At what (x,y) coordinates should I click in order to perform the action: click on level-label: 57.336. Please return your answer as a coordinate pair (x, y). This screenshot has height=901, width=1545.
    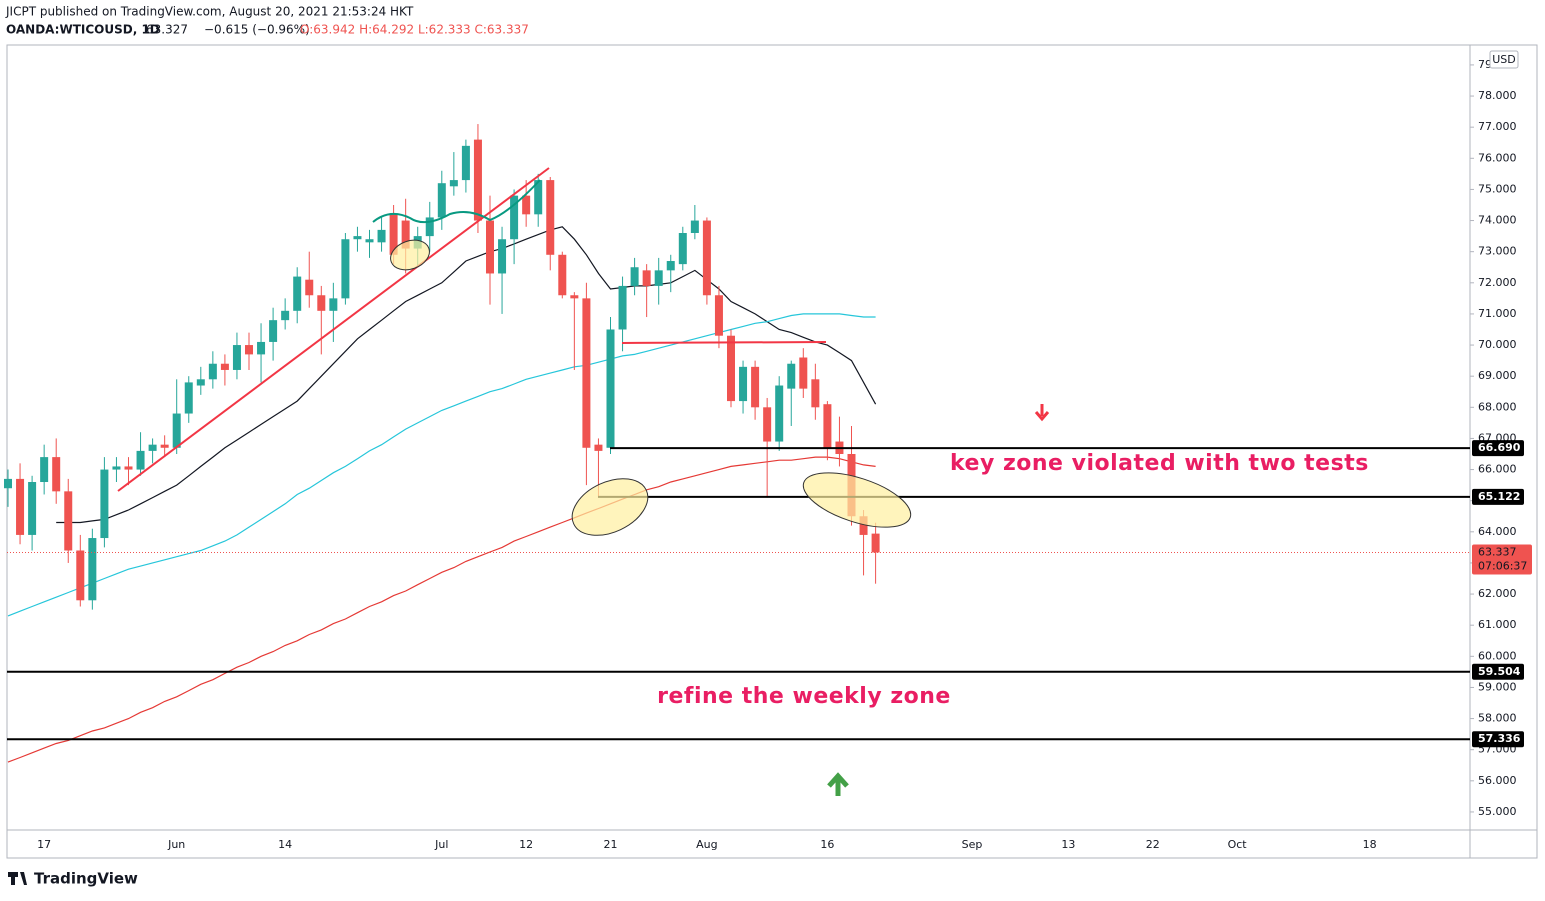
    Looking at the image, I should click on (1499, 738).